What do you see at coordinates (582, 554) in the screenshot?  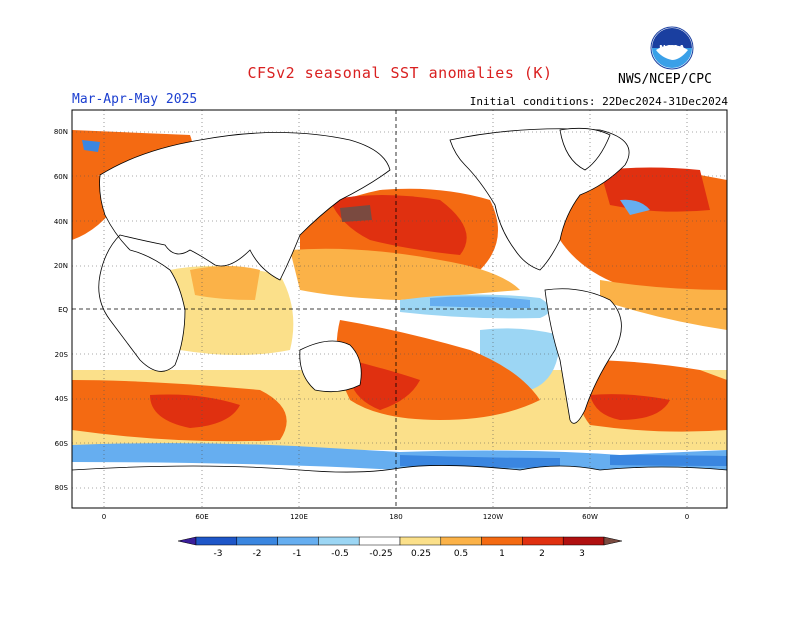 I see `color-scale-tick-label: 3` at bounding box center [582, 554].